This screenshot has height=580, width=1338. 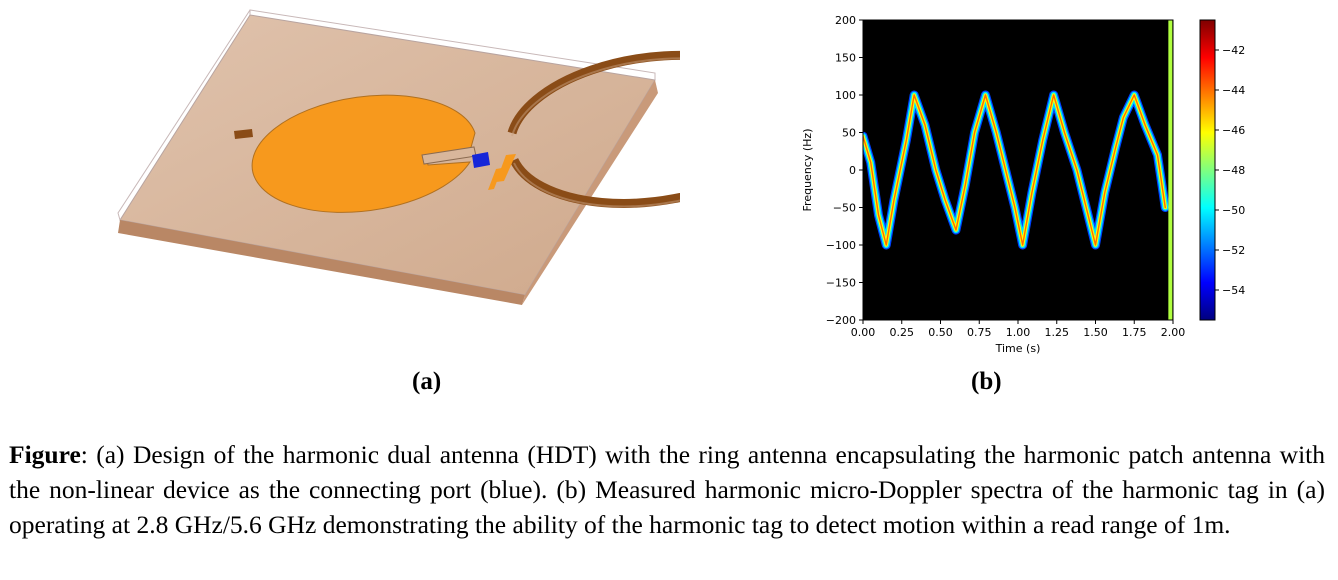 What do you see at coordinates (1233, 210) in the screenshot?
I see `colorbar-tick-label: −50` at bounding box center [1233, 210].